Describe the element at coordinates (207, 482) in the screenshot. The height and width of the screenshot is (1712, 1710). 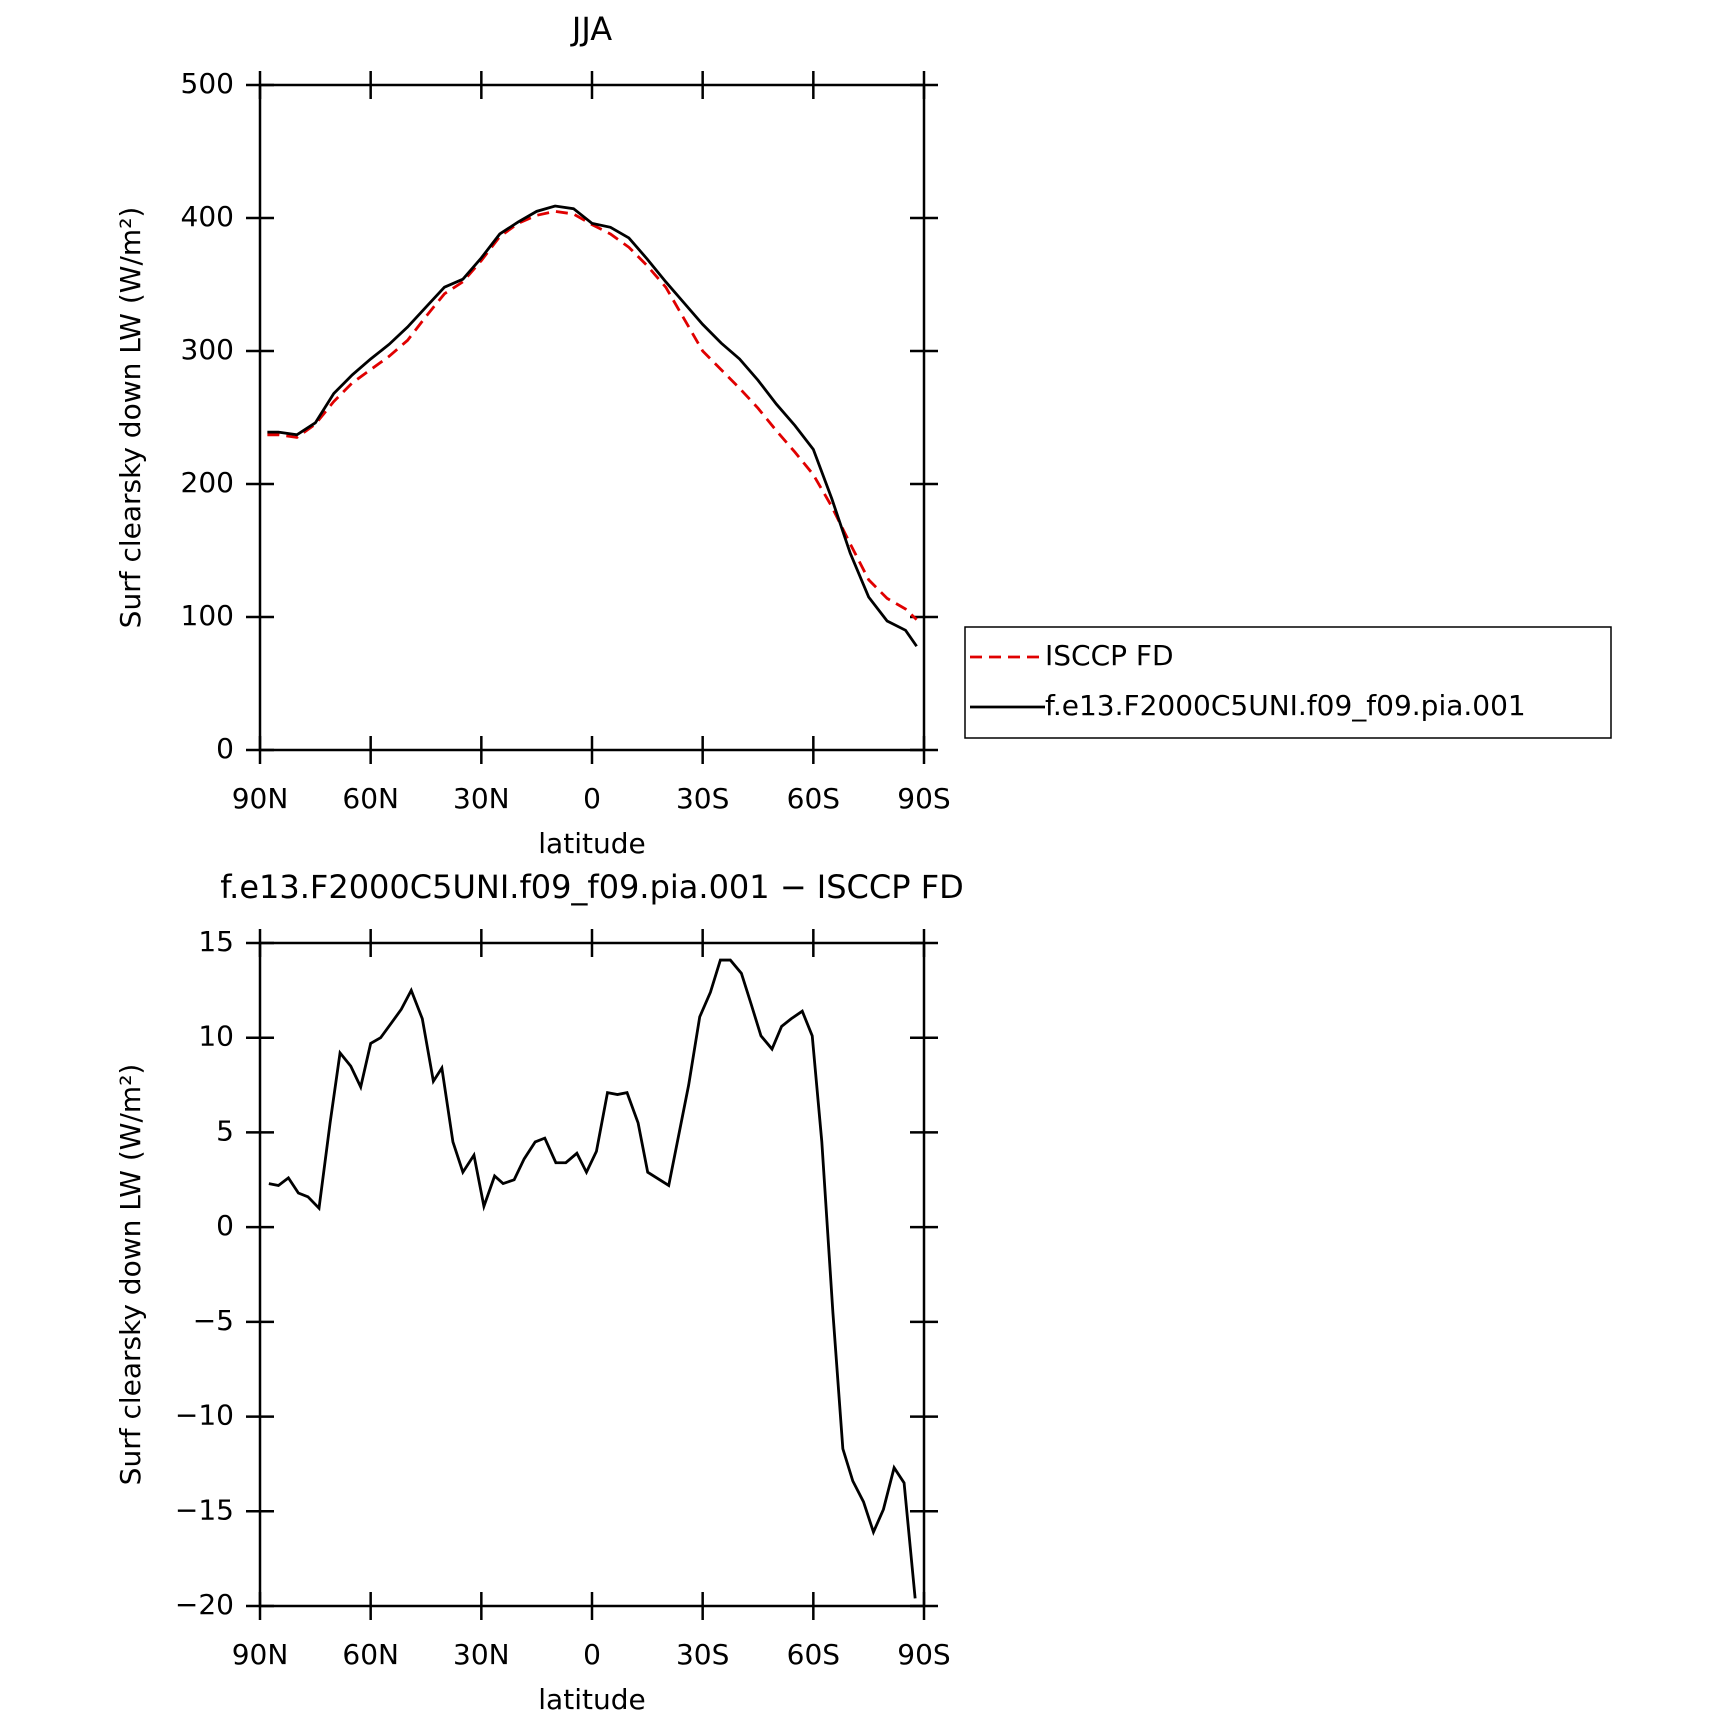
I see `y-tick-label: 200` at that location.